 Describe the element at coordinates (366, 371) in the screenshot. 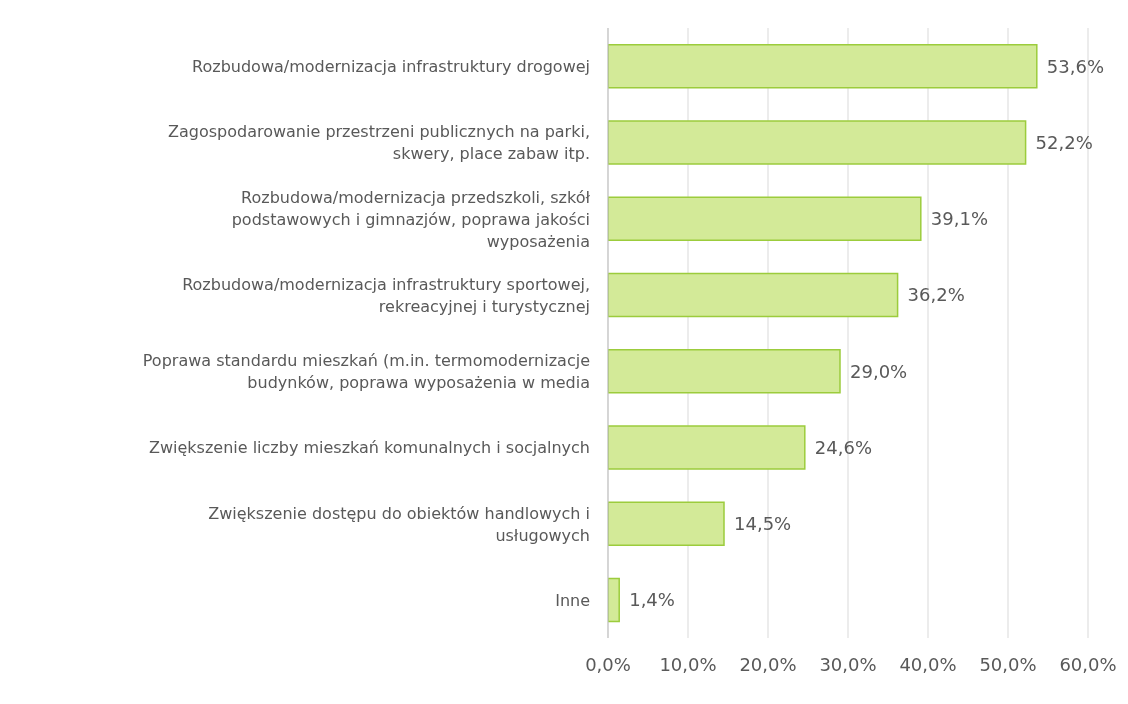

I see `y-tick-label: Poprawa standardu mieszkań (m.in. termomodernizacje budynków, poprawa wyposażenia w media` at that location.